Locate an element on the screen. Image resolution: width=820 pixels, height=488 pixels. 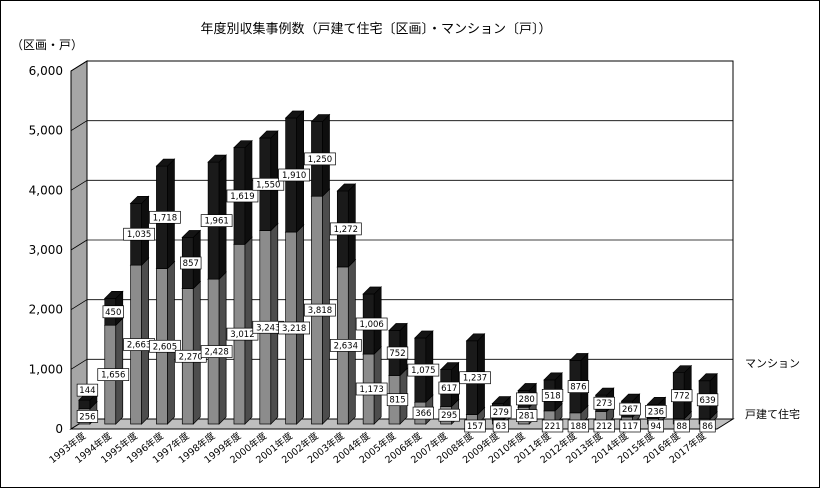
data-label-mansion: 236 is located at coordinates (656, 411).